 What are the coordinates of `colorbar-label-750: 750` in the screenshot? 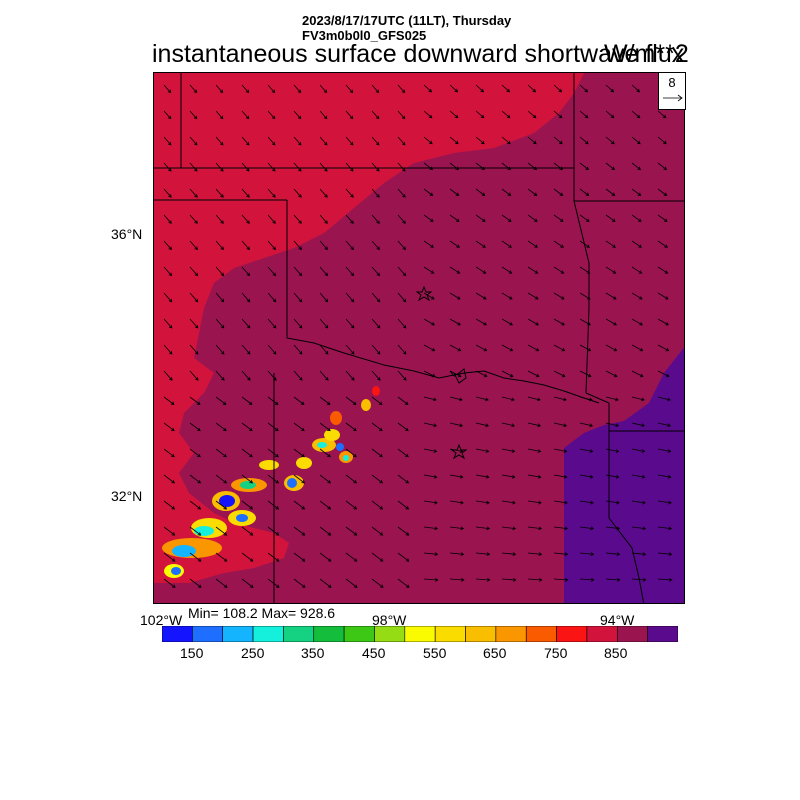 It's located at (556, 653).